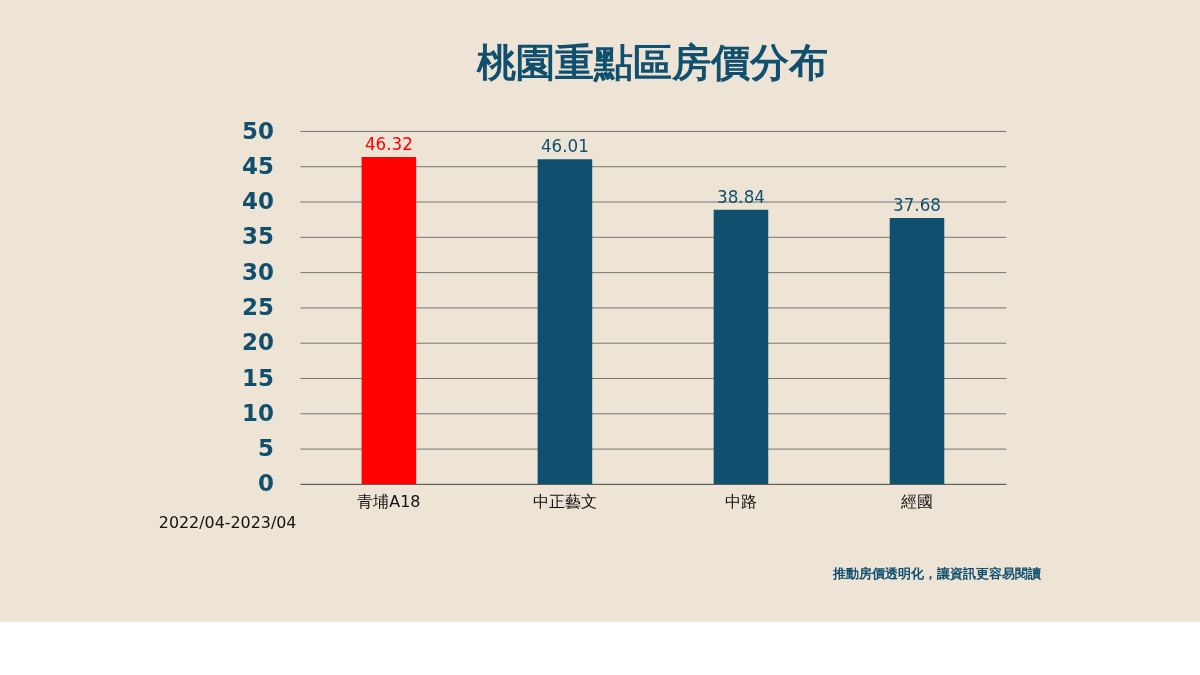 This screenshot has height=675, width=1200. I want to click on y-tick-label: 20, so click(258, 342).